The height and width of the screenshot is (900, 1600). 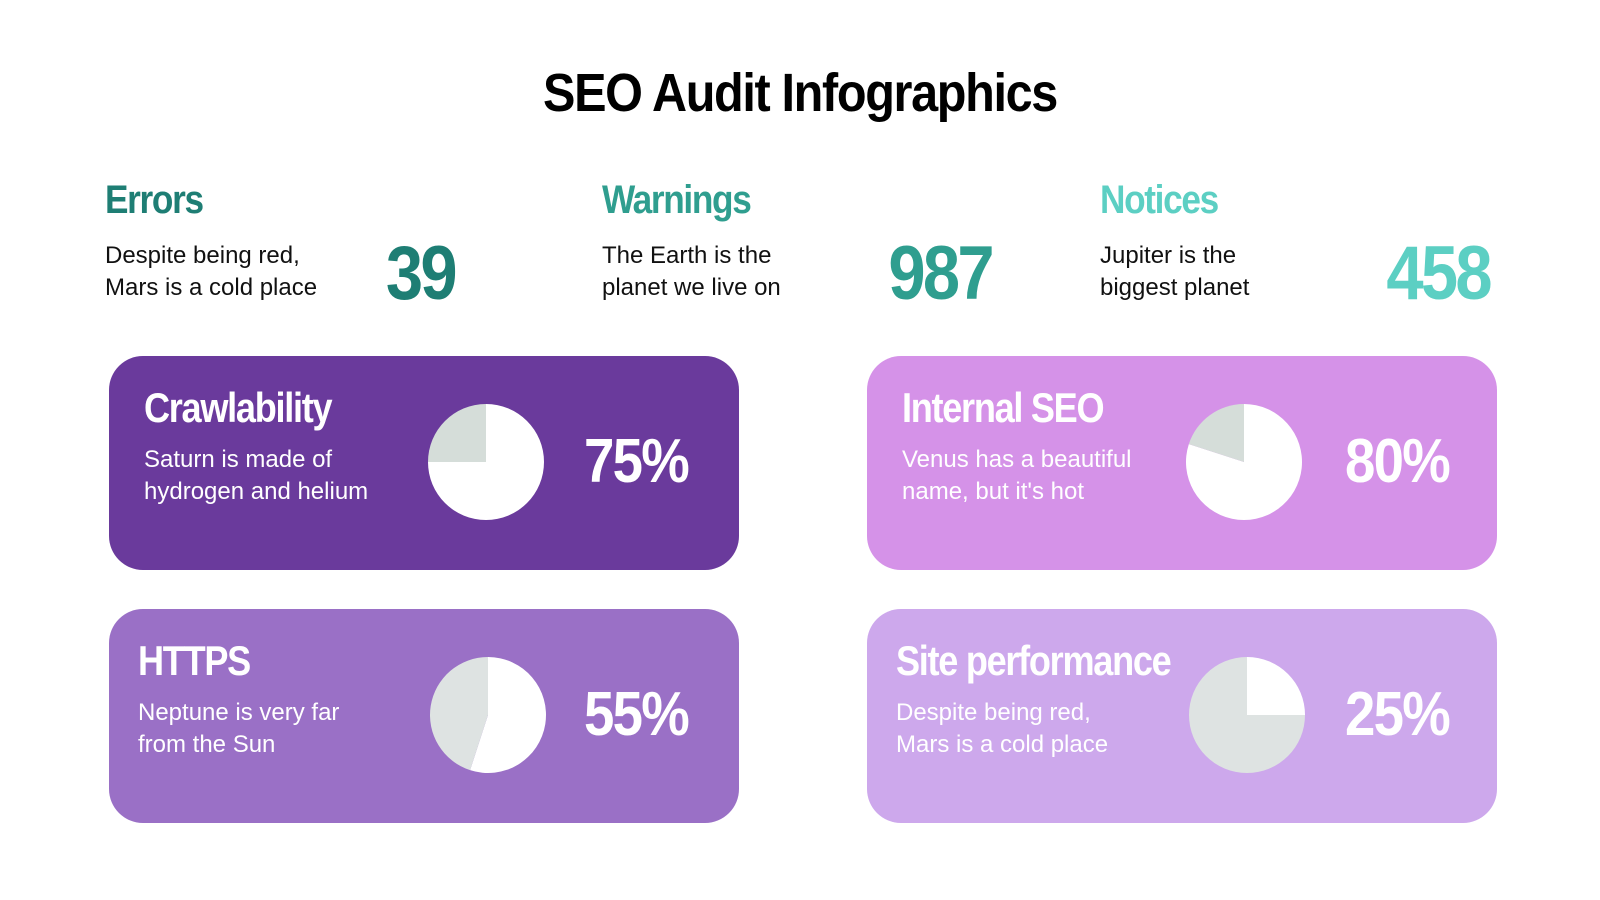 What do you see at coordinates (1398, 461) in the screenshot?
I see `card-internal-seo-value: 80%` at bounding box center [1398, 461].